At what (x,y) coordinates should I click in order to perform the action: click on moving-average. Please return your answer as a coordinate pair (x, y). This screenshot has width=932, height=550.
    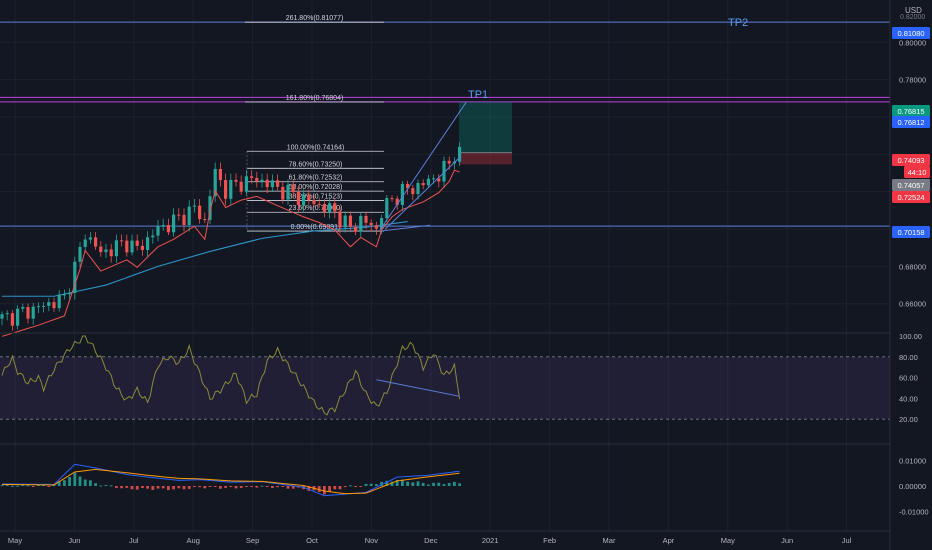
    Looking at the image, I should click on (205, 259).